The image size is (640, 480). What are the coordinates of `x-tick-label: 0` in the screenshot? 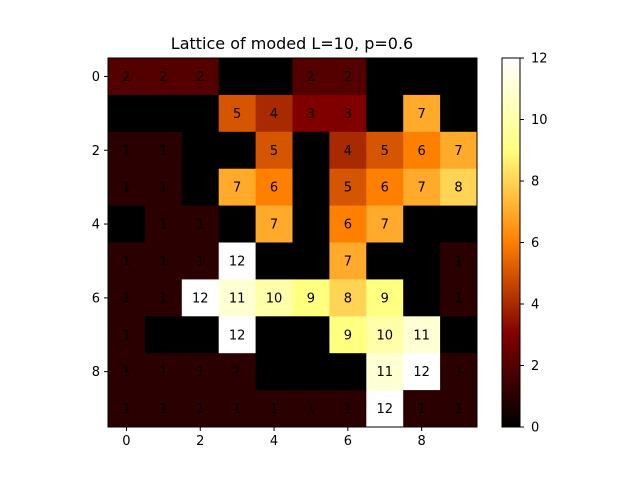 It's located at (126, 441).